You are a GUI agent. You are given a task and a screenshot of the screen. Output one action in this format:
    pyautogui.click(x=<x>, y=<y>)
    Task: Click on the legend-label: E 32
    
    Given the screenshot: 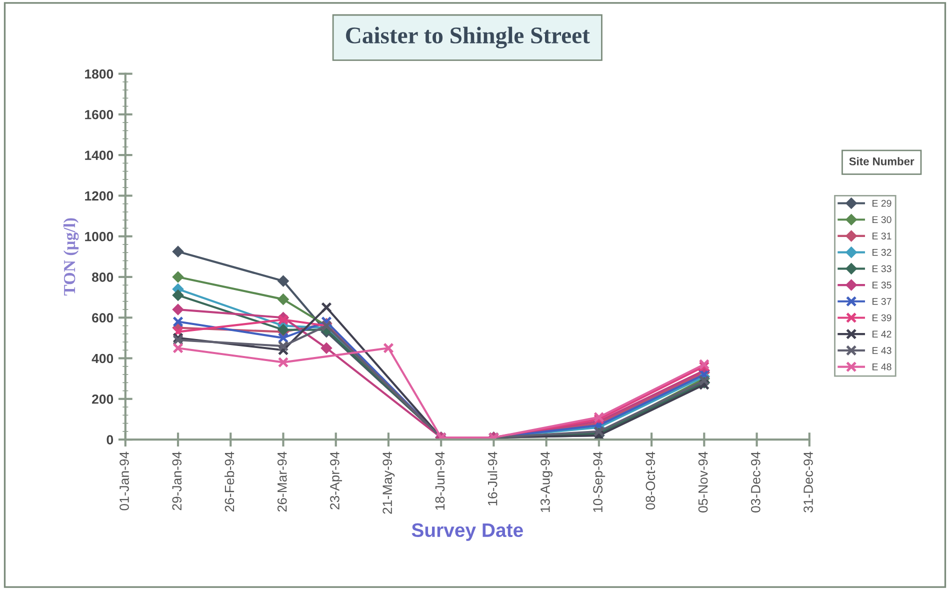 What is the action you would take?
    pyautogui.click(x=882, y=252)
    